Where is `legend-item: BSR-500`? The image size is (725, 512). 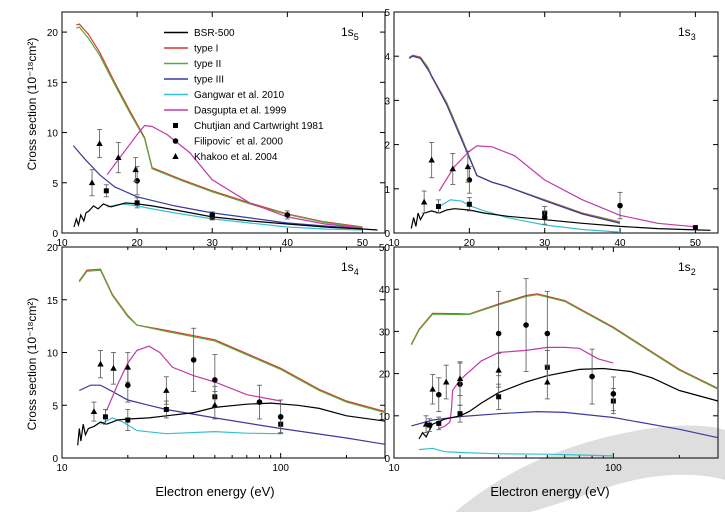
legend-item: BSR-500 is located at coordinates (199, 33).